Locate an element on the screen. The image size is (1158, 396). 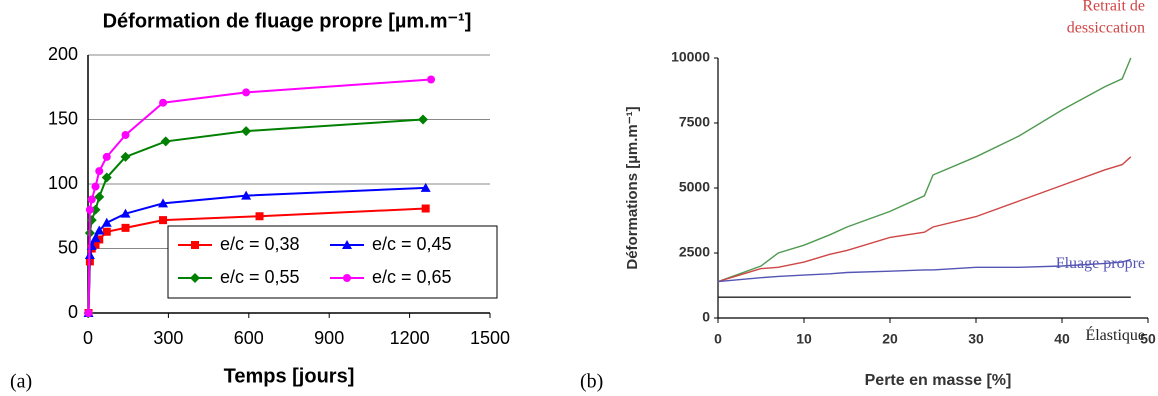
y-tick-label: 5000 is located at coordinates (694, 187).